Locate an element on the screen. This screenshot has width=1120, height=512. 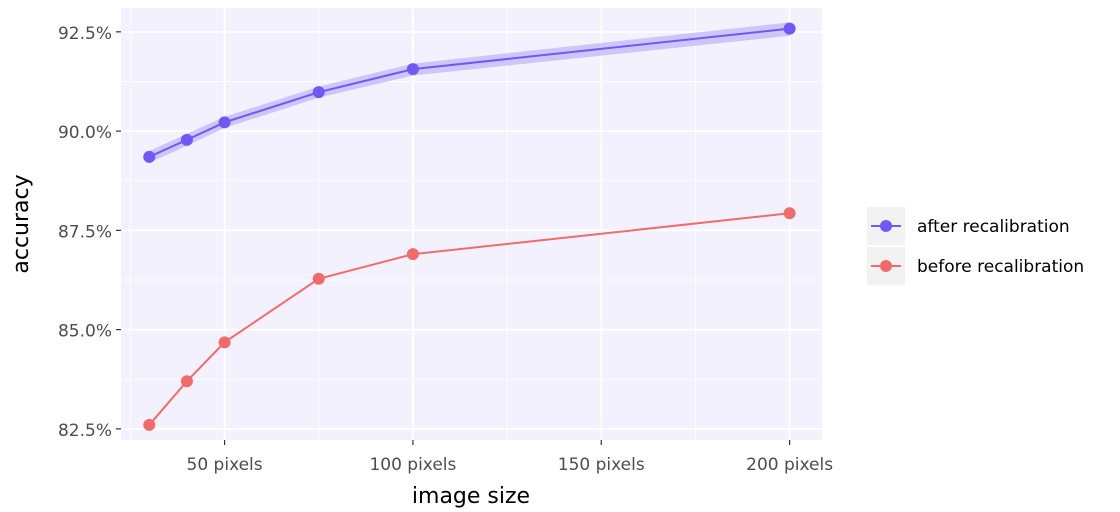
y-axis: 82.5% 85.0% 87.5% 90.0% 92.5% is located at coordinates (89, 232).